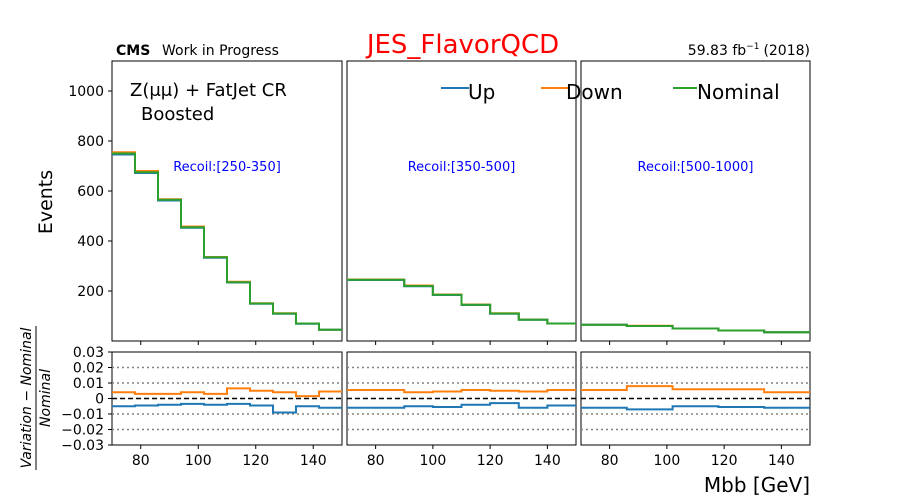 This screenshot has height=500, width=900. I want to click on ratio-y-tick-label: −0.02, so click(82, 431).